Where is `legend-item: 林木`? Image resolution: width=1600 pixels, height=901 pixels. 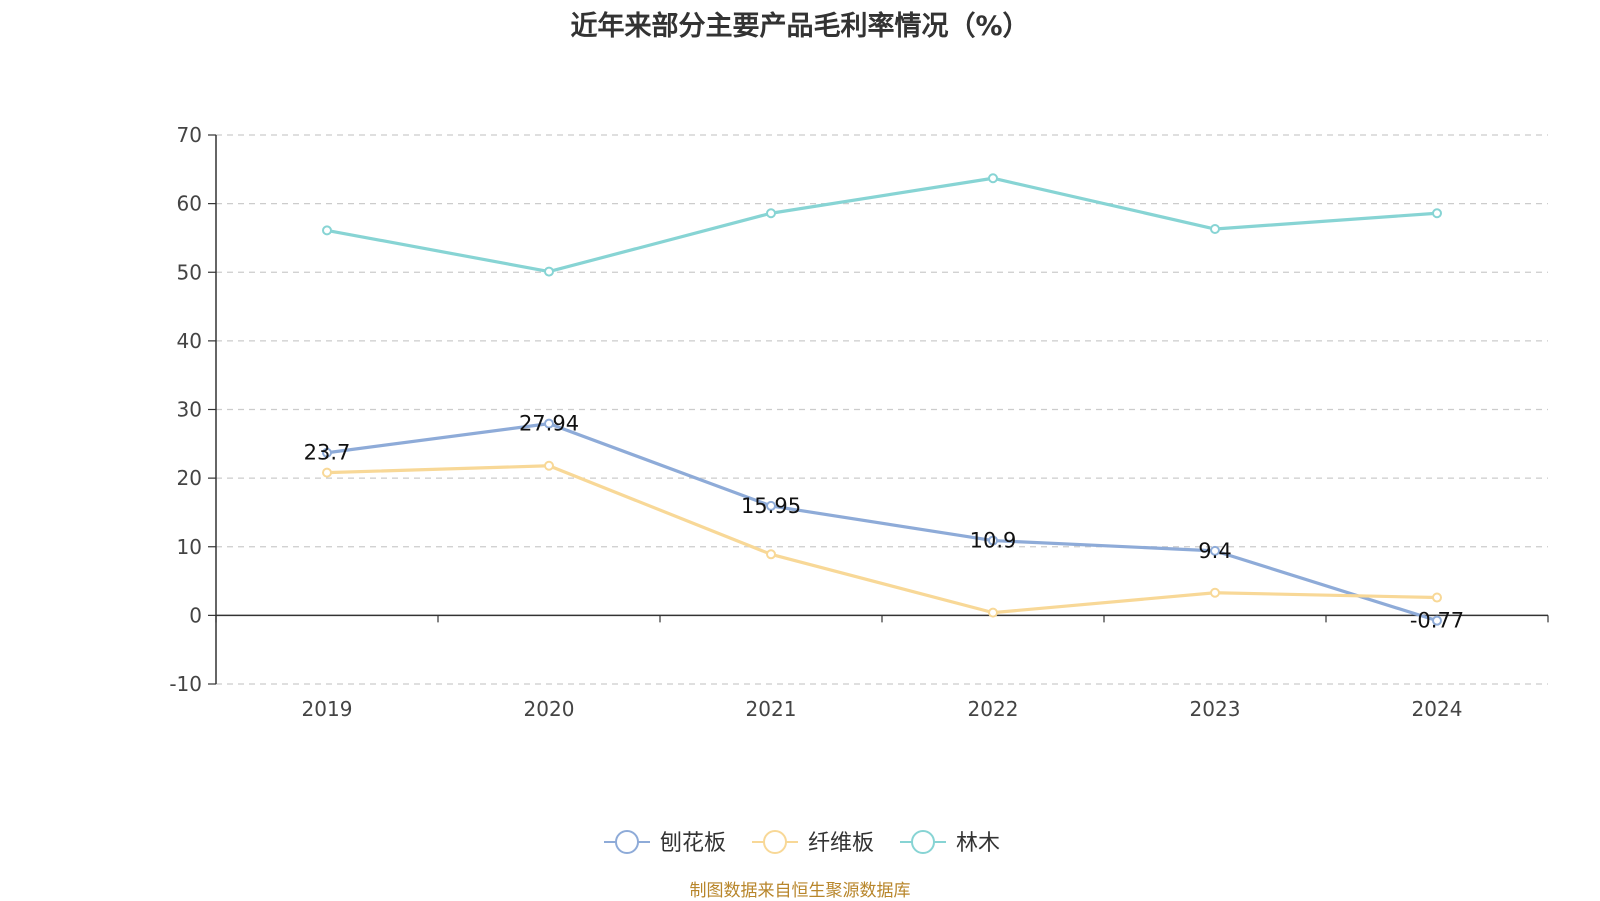 legend-item: 林木 is located at coordinates (950, 843).